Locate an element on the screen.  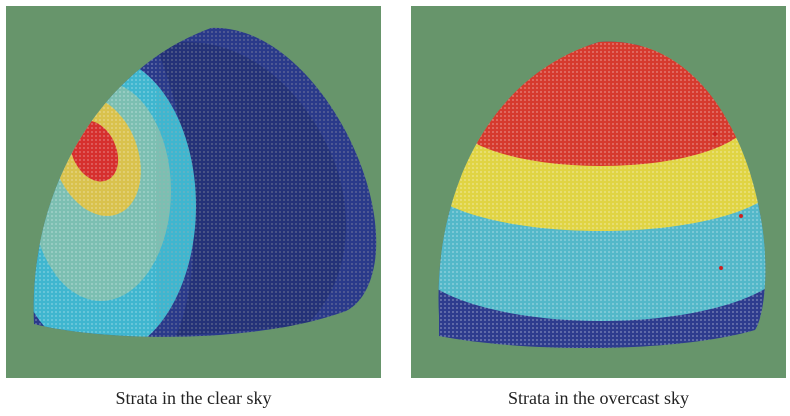
overcast-sky-caption: Strata in the overcast sky is located at coordinates (598, 398).